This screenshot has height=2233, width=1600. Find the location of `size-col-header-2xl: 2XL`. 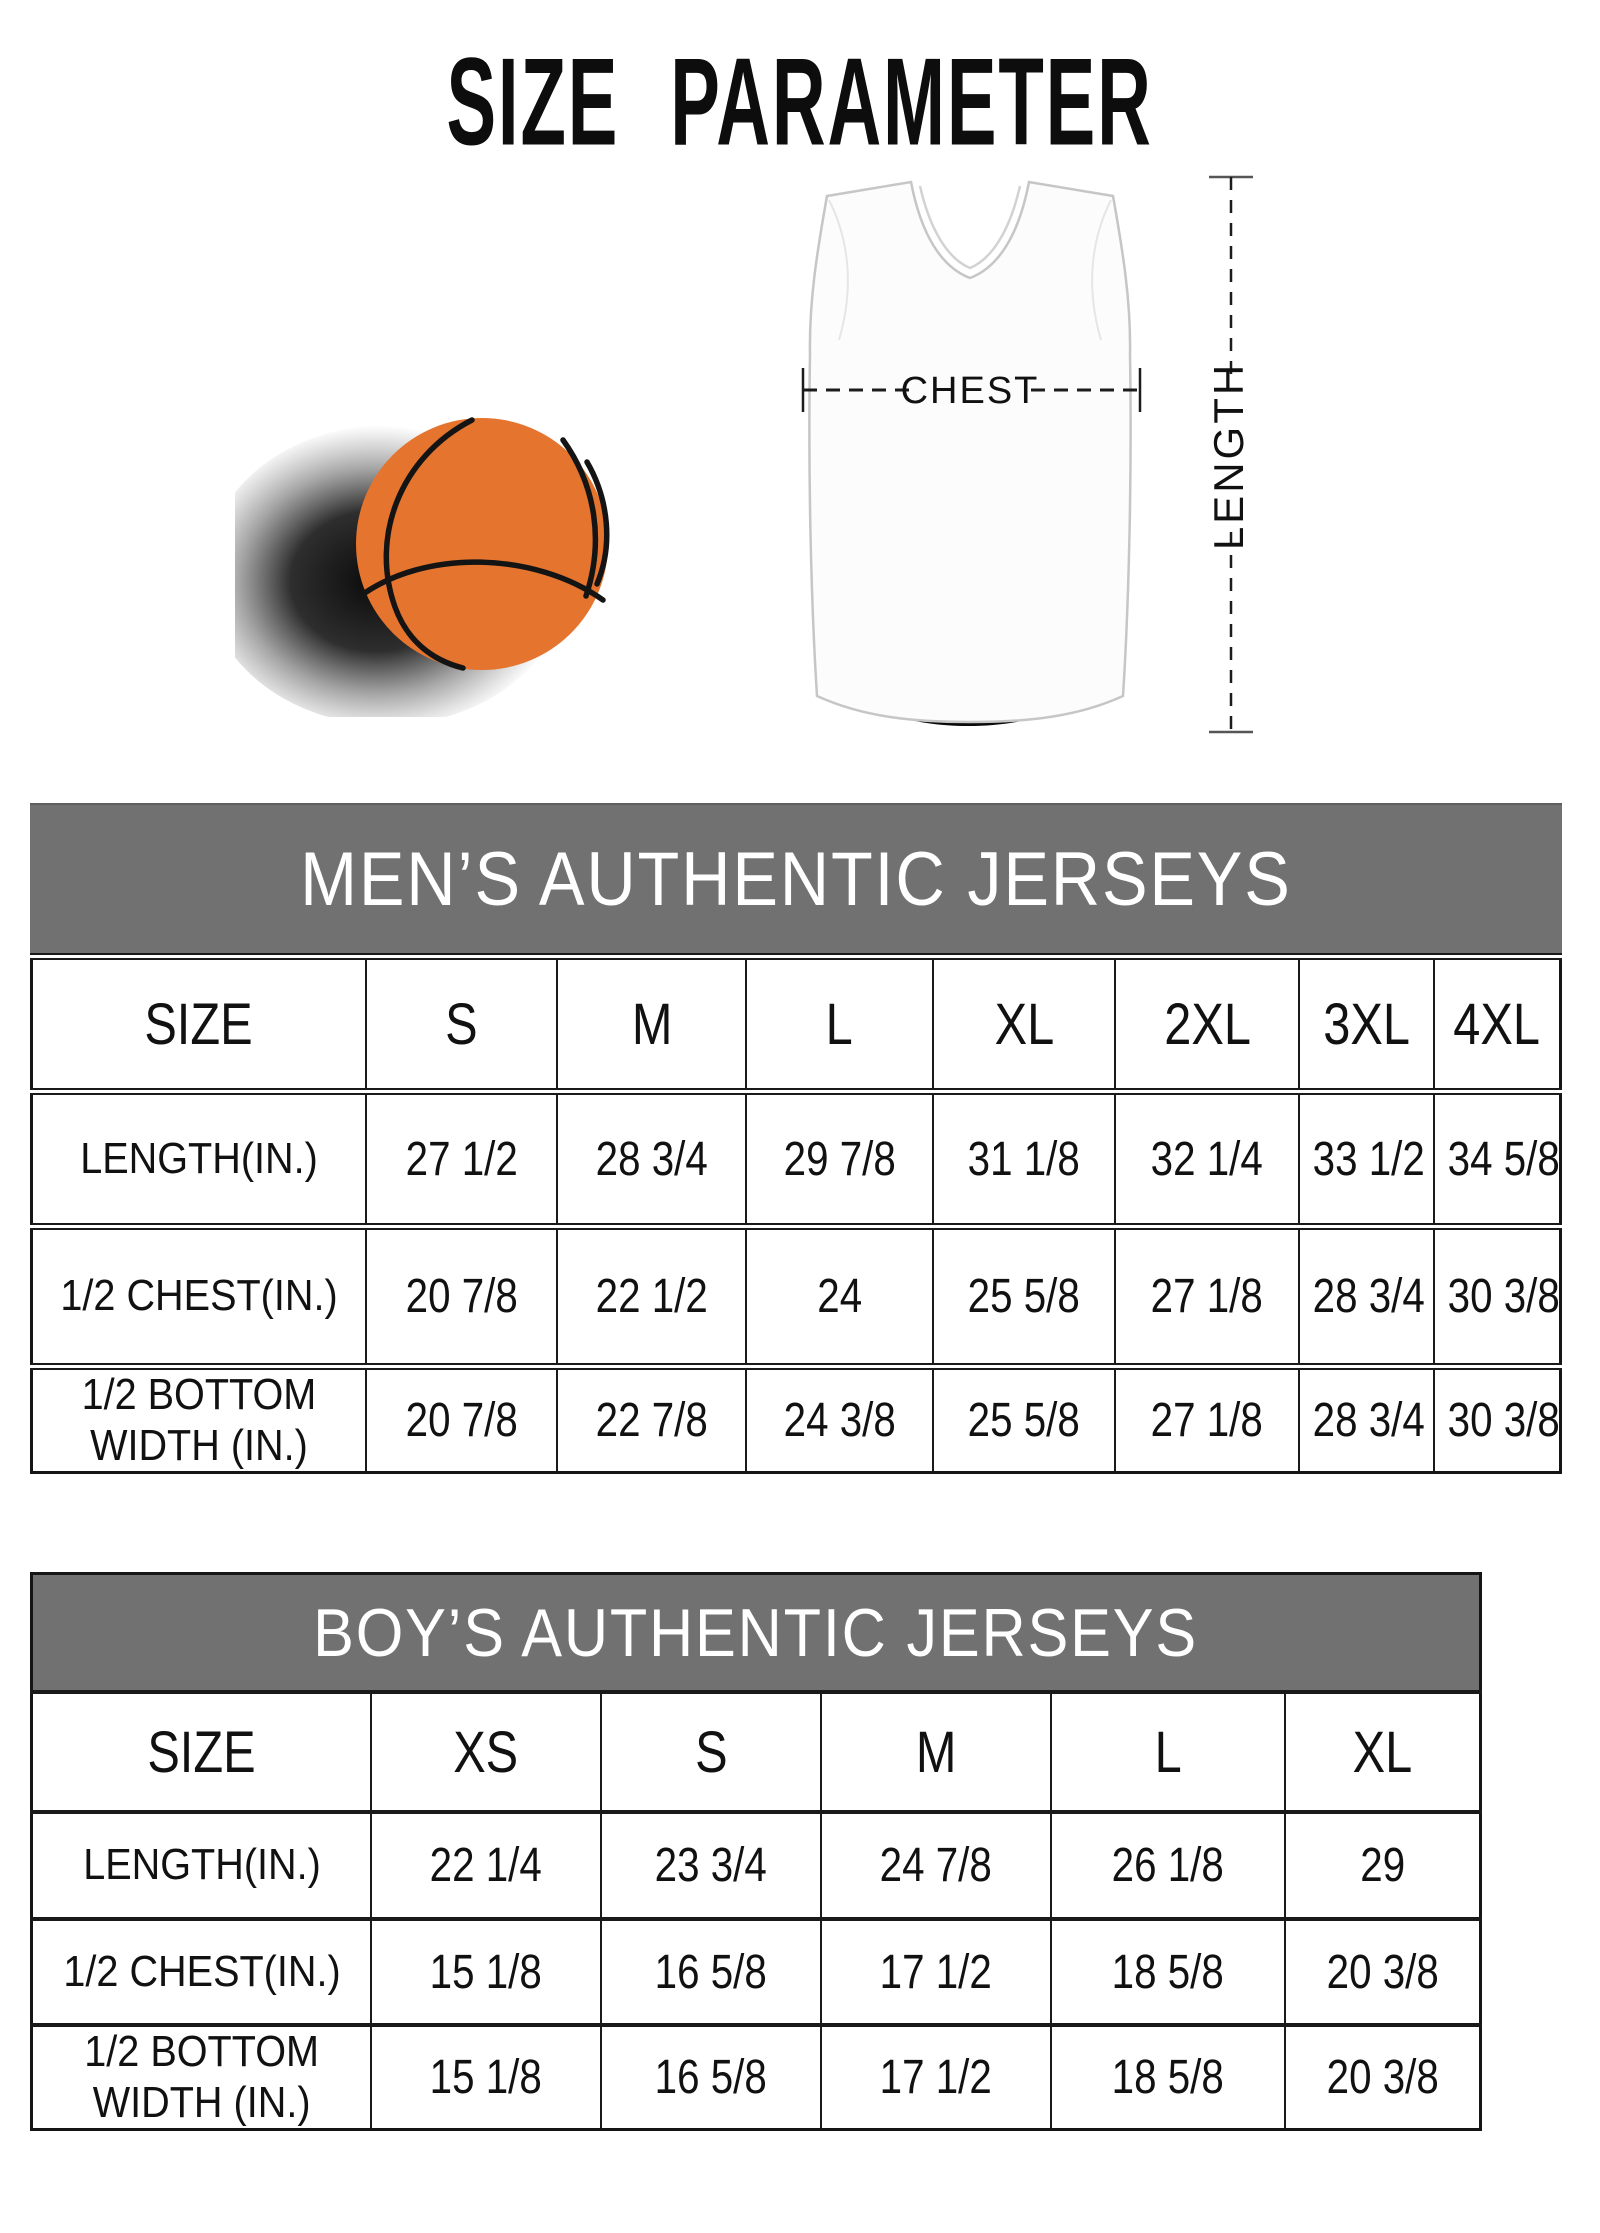

size-col-header-2xl: 2XL is located at coordinates (1207, 1023).